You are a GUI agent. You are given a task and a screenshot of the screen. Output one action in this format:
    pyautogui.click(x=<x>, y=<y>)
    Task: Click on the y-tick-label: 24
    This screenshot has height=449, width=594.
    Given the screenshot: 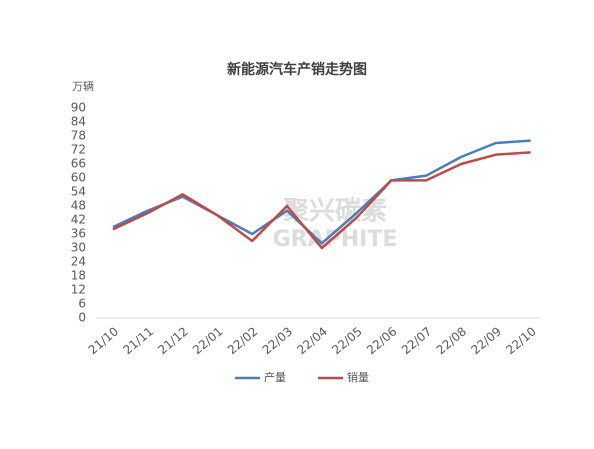 What is the action you would take?
    pyautogui.click(x=78, y=262)
    